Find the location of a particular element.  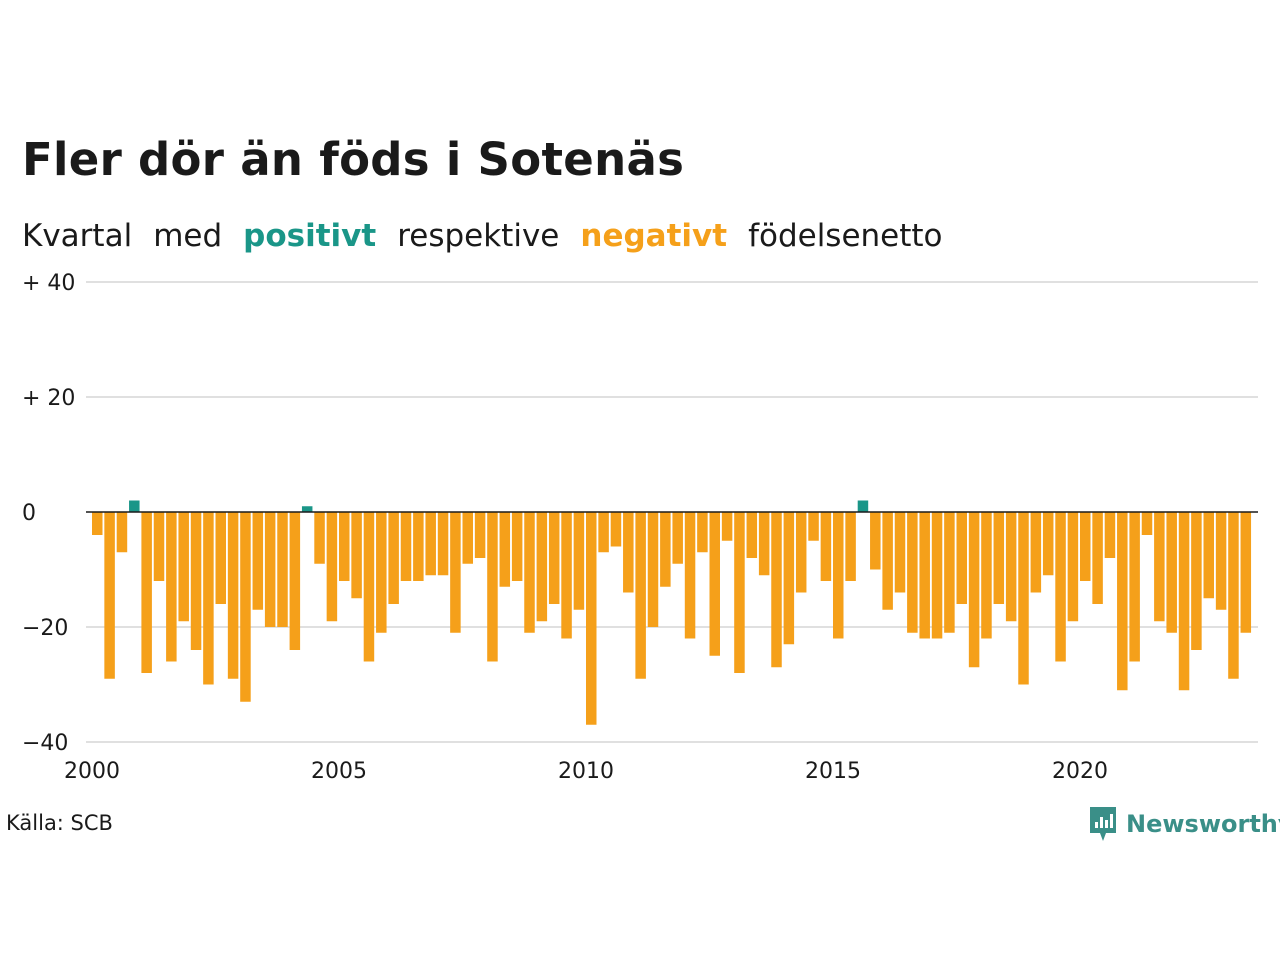

y-tick-label: −20 is located at coordinates (45, 628).